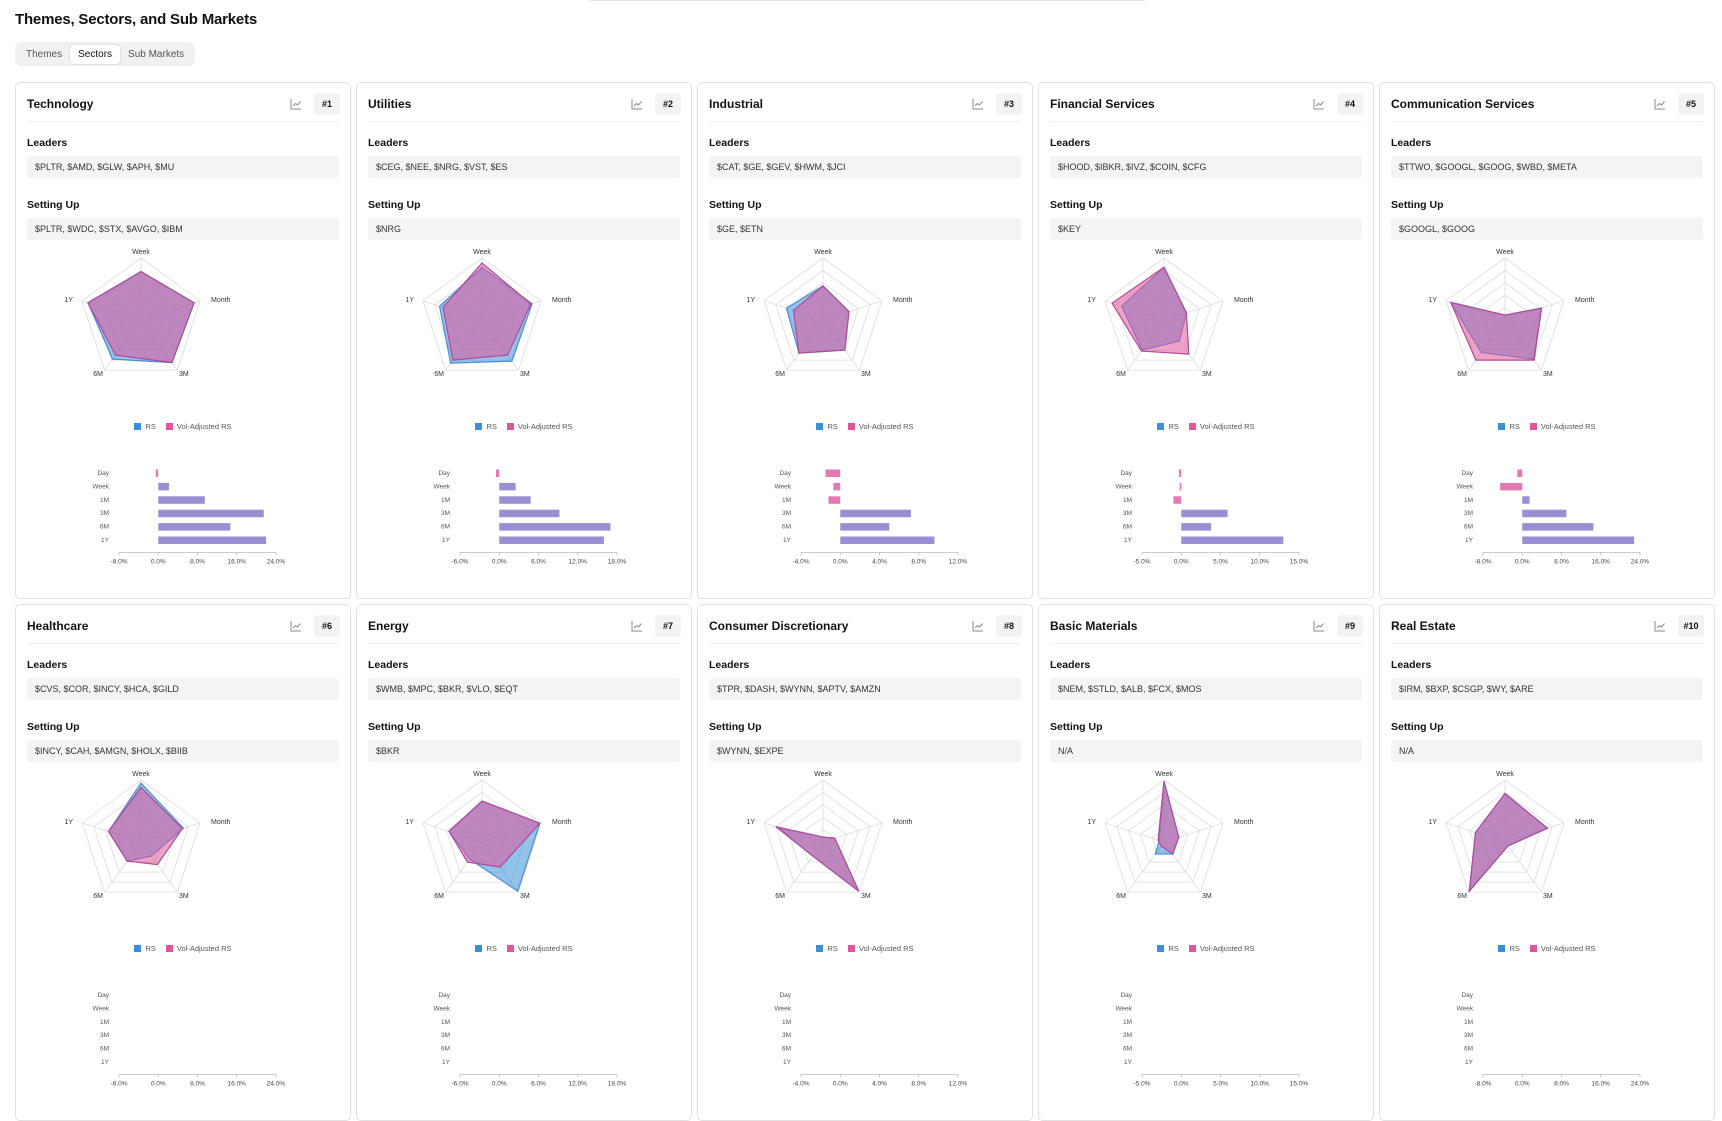  Describe the element at coordinates (1465, 1008) in the screenshot. I see `bar-period-label: Week` at that location.